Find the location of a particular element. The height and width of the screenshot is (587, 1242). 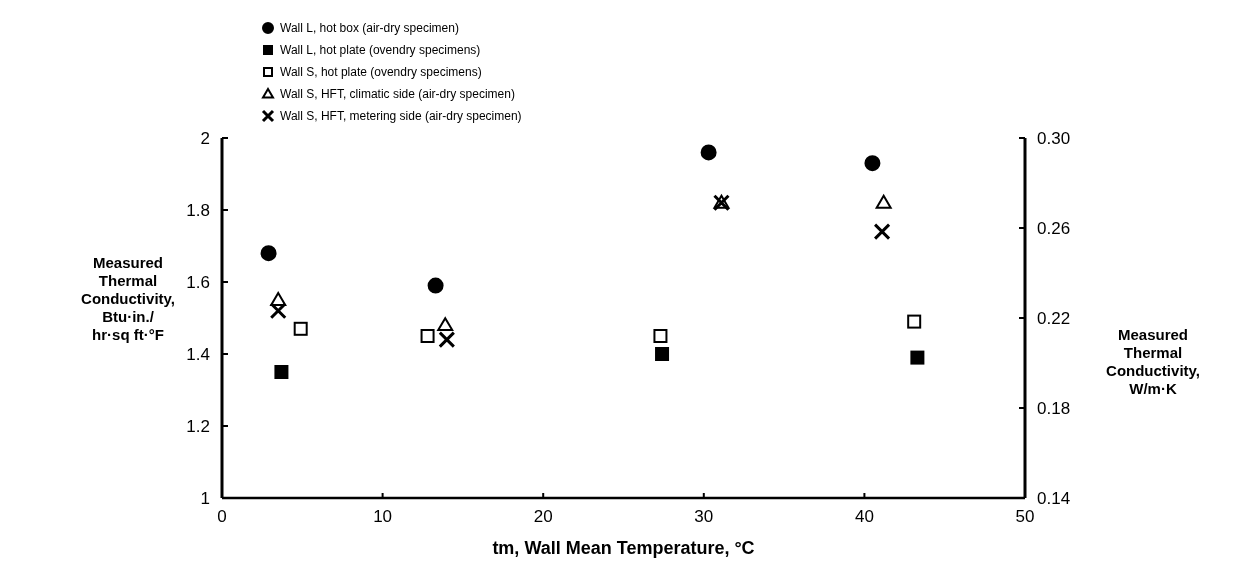

y-tick-label: 1 is located at coordinates (205, 498).